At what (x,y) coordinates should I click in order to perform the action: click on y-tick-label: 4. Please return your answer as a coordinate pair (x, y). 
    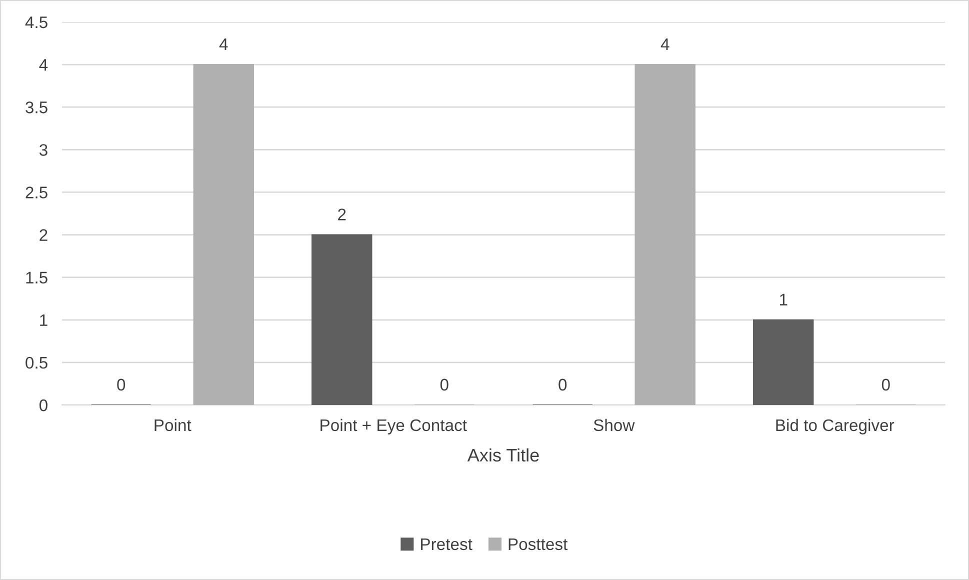
    Looking at the image, I should click on (43, 65).